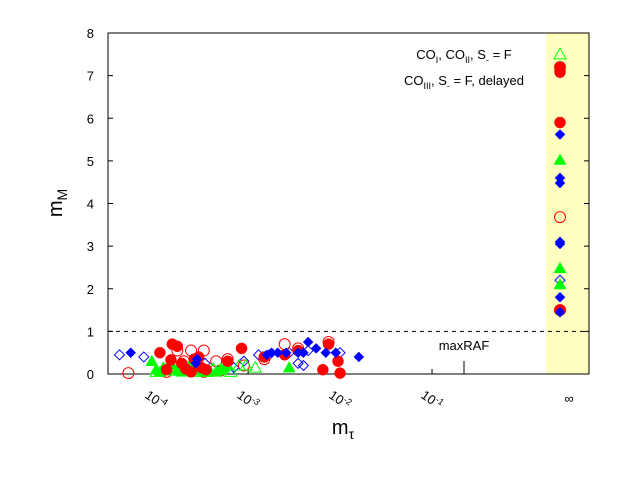  Describe the element at coordinates (90, 331) in the screenshot. I see `y-tick-label: 1` at that location.